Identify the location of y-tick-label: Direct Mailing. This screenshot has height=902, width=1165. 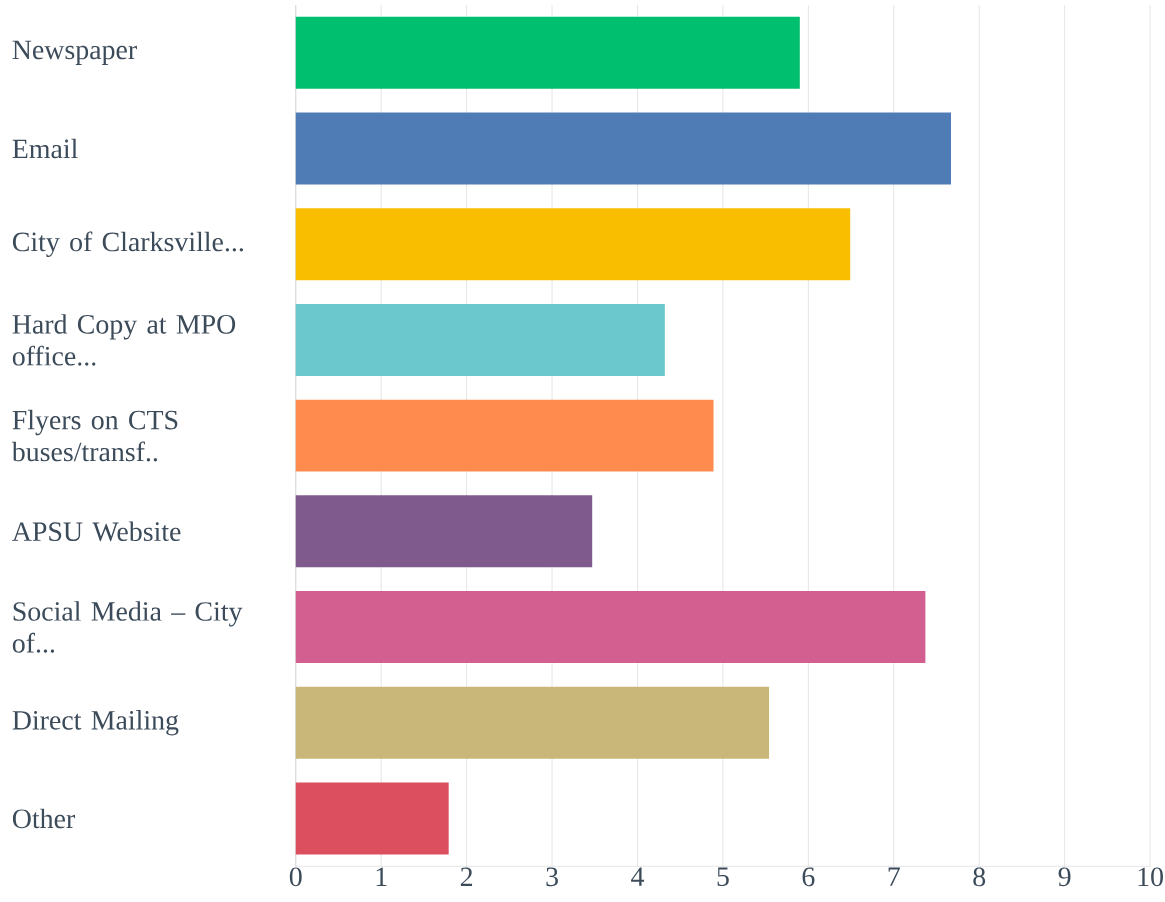
(95, 722).